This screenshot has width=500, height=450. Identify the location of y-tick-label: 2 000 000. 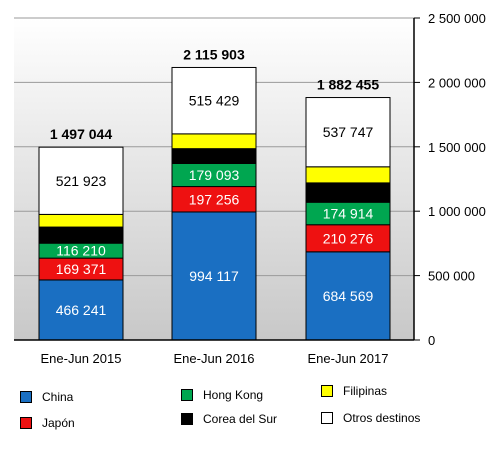
(457, 82).